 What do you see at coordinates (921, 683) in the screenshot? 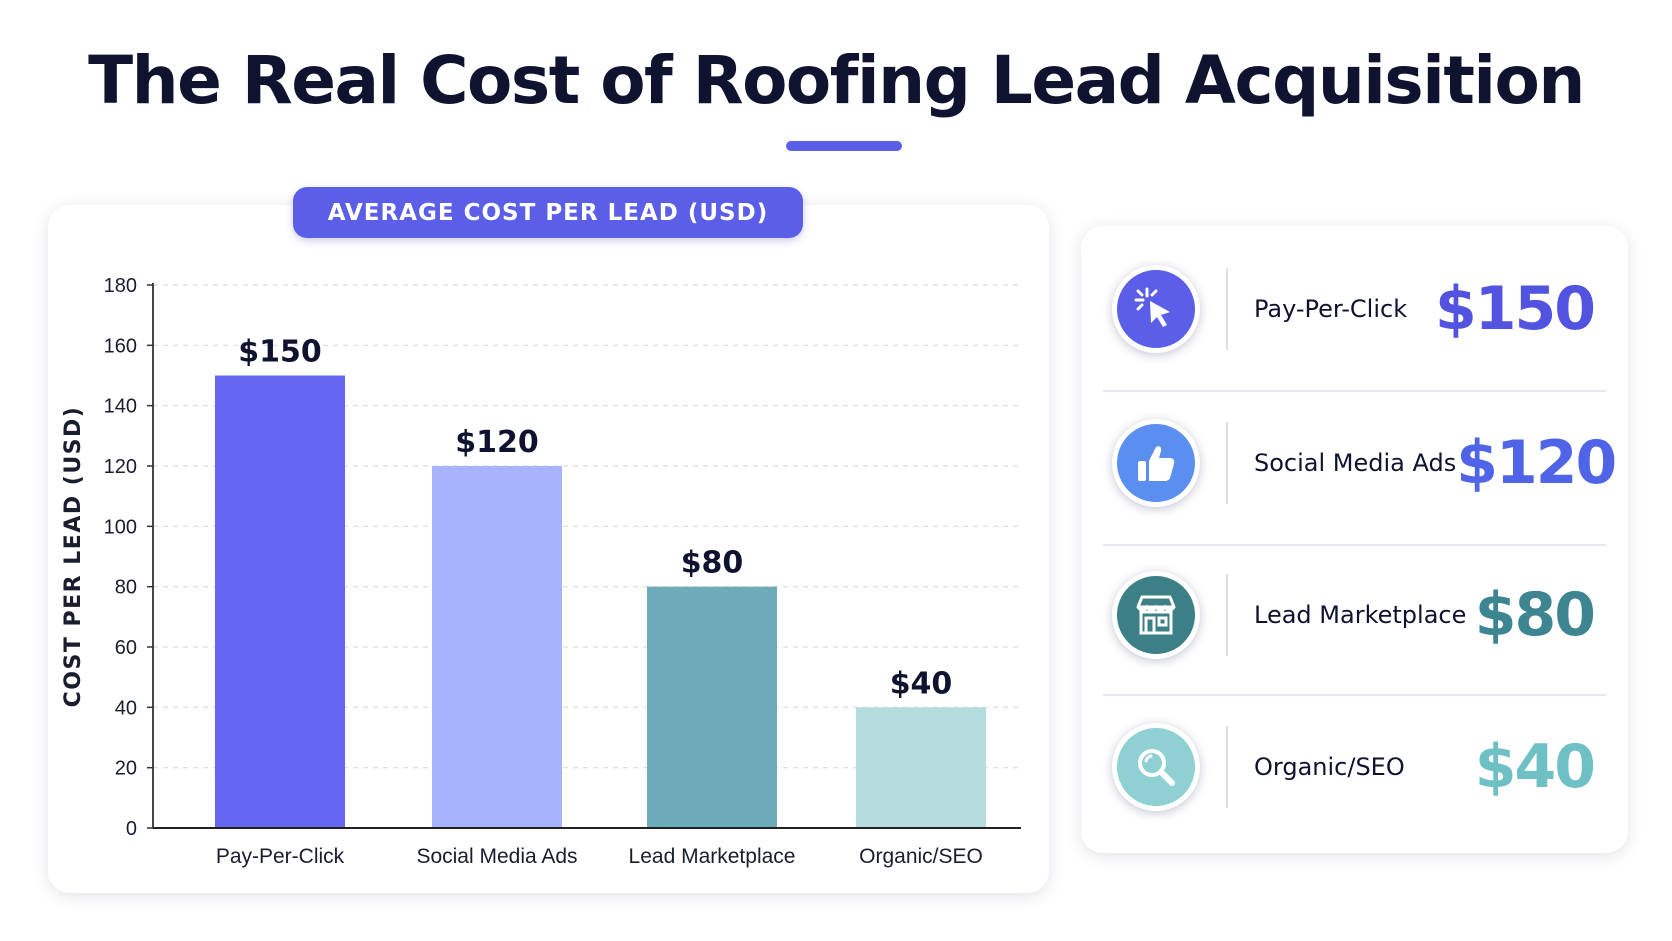
I see `data-label: $40` at bounding box center [921, 683].